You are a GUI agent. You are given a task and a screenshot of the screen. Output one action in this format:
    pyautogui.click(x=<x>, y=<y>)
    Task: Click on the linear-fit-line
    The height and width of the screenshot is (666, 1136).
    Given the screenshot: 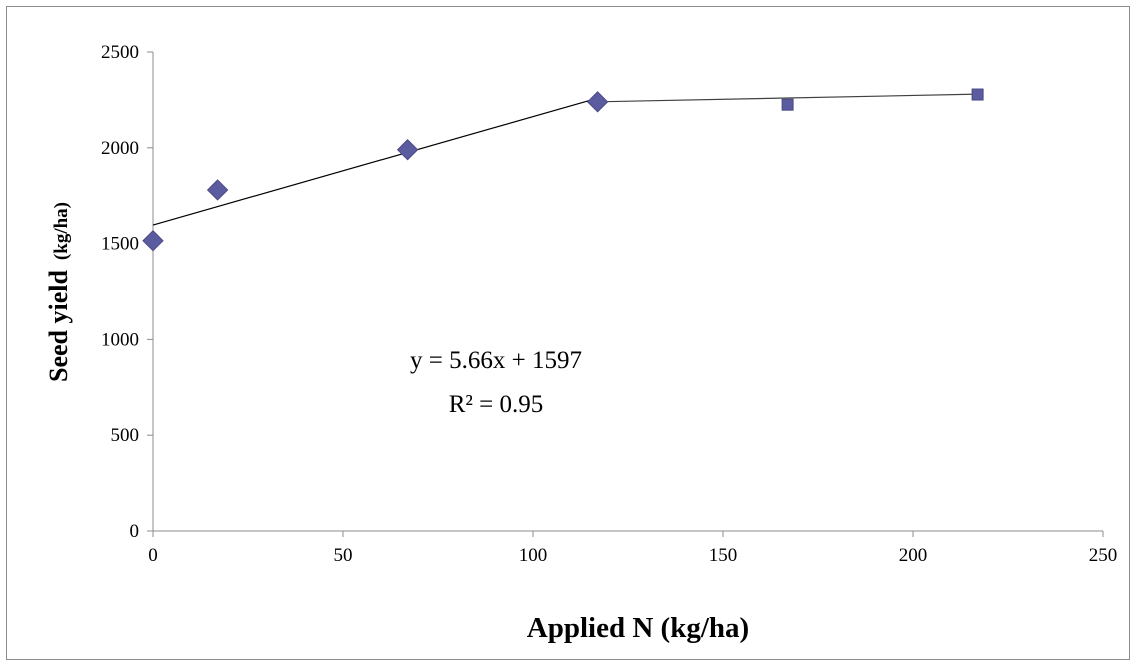 What is the action you would take?
    pyautogui.click(x=375, y=161)
    